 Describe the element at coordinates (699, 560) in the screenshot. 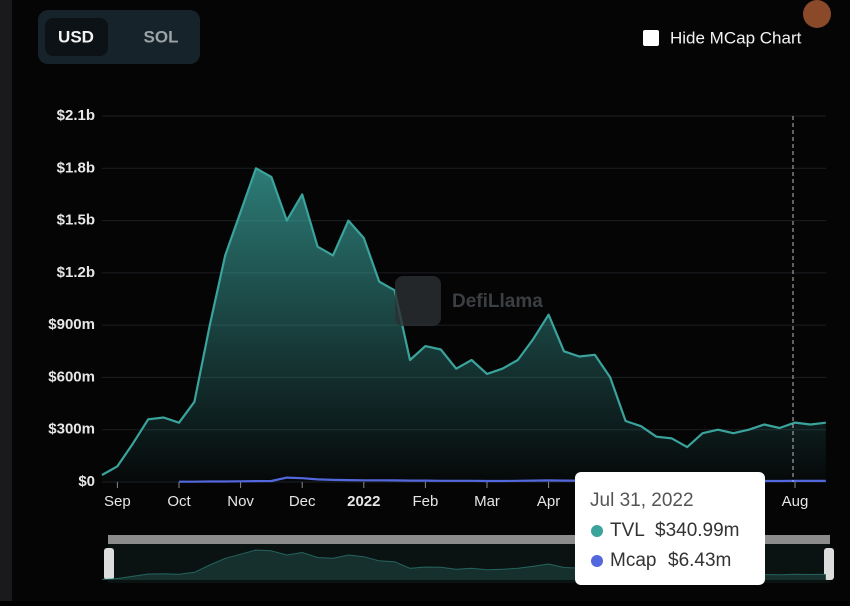

I see `tooltip-value: $6.43m` at that location.